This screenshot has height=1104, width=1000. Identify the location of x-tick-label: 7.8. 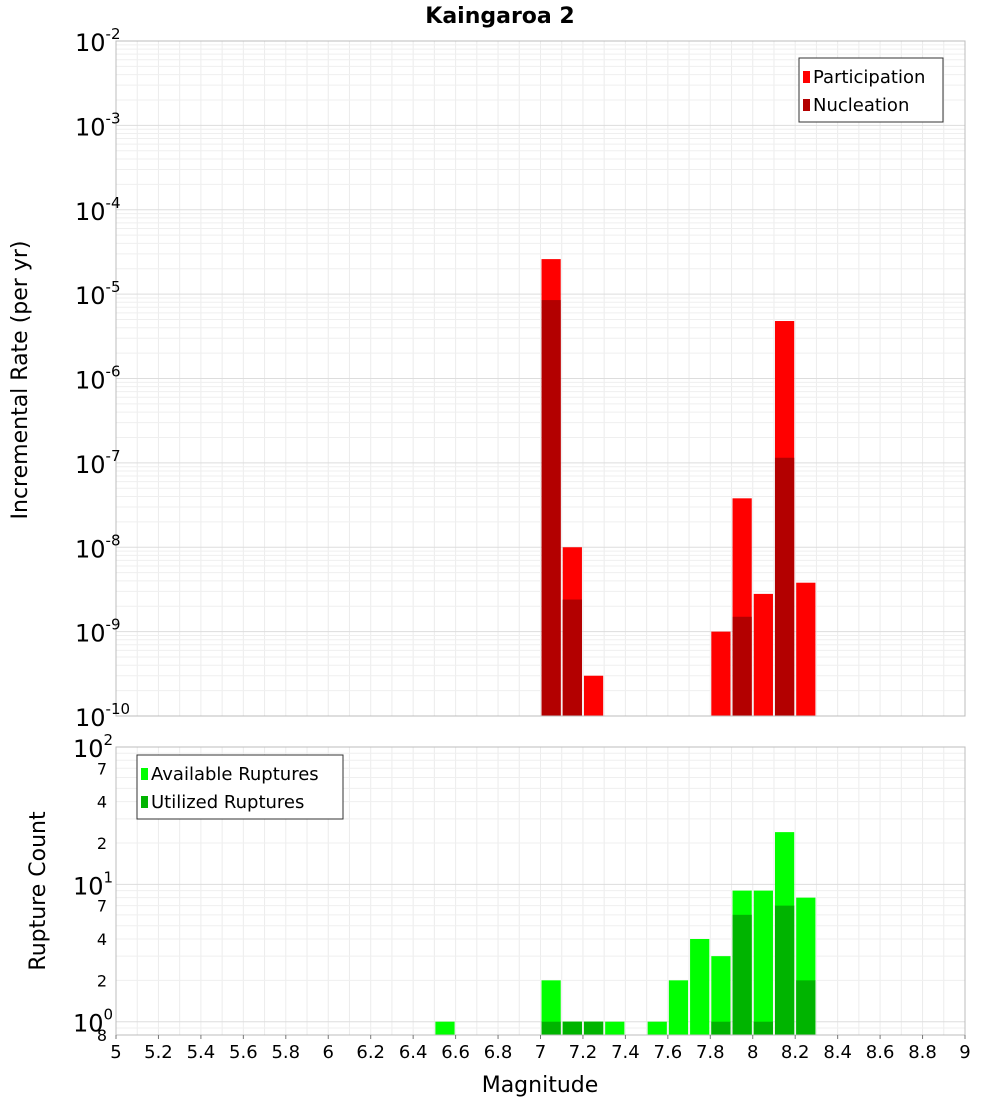
(710, 1052).